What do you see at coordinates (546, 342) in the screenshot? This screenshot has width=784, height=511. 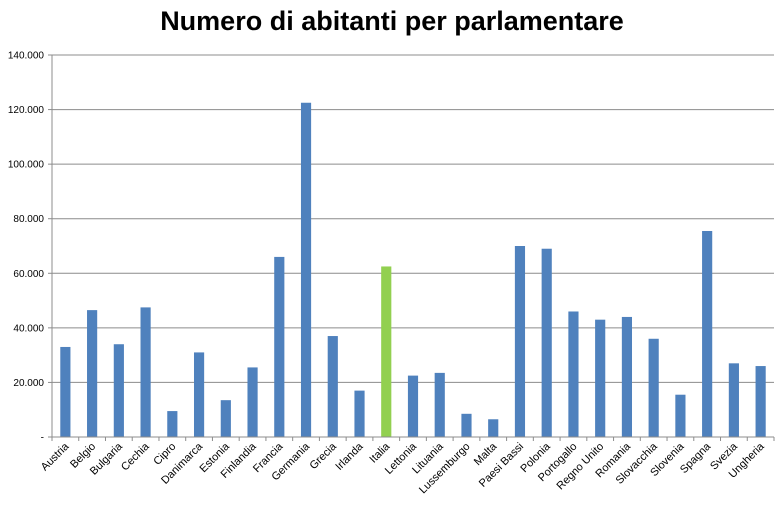 I see `bar-polonia` at bounding box center [546, 342].